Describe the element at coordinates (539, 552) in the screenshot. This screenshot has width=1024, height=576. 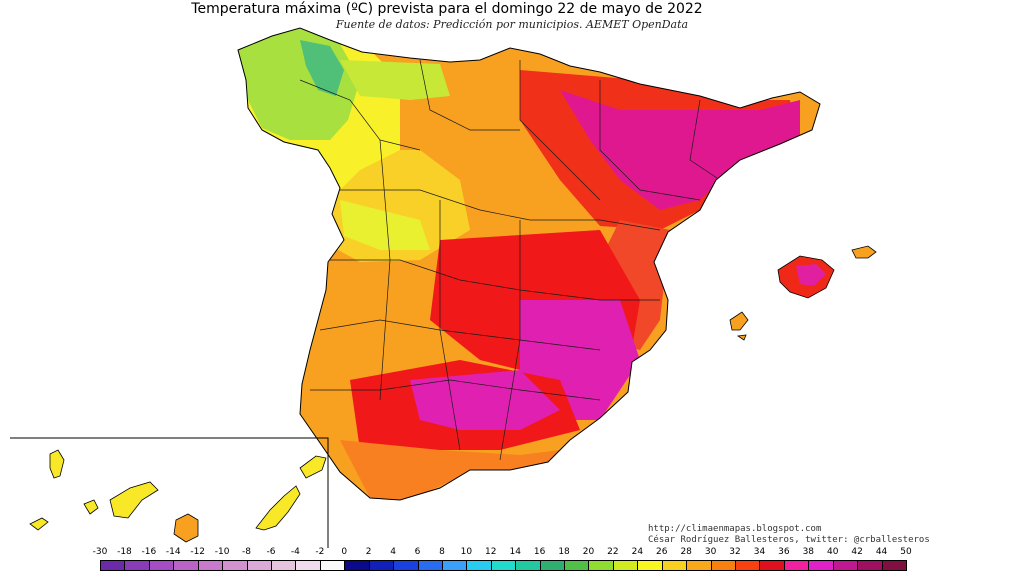
I see `legend-tick-label: 16` at that location.